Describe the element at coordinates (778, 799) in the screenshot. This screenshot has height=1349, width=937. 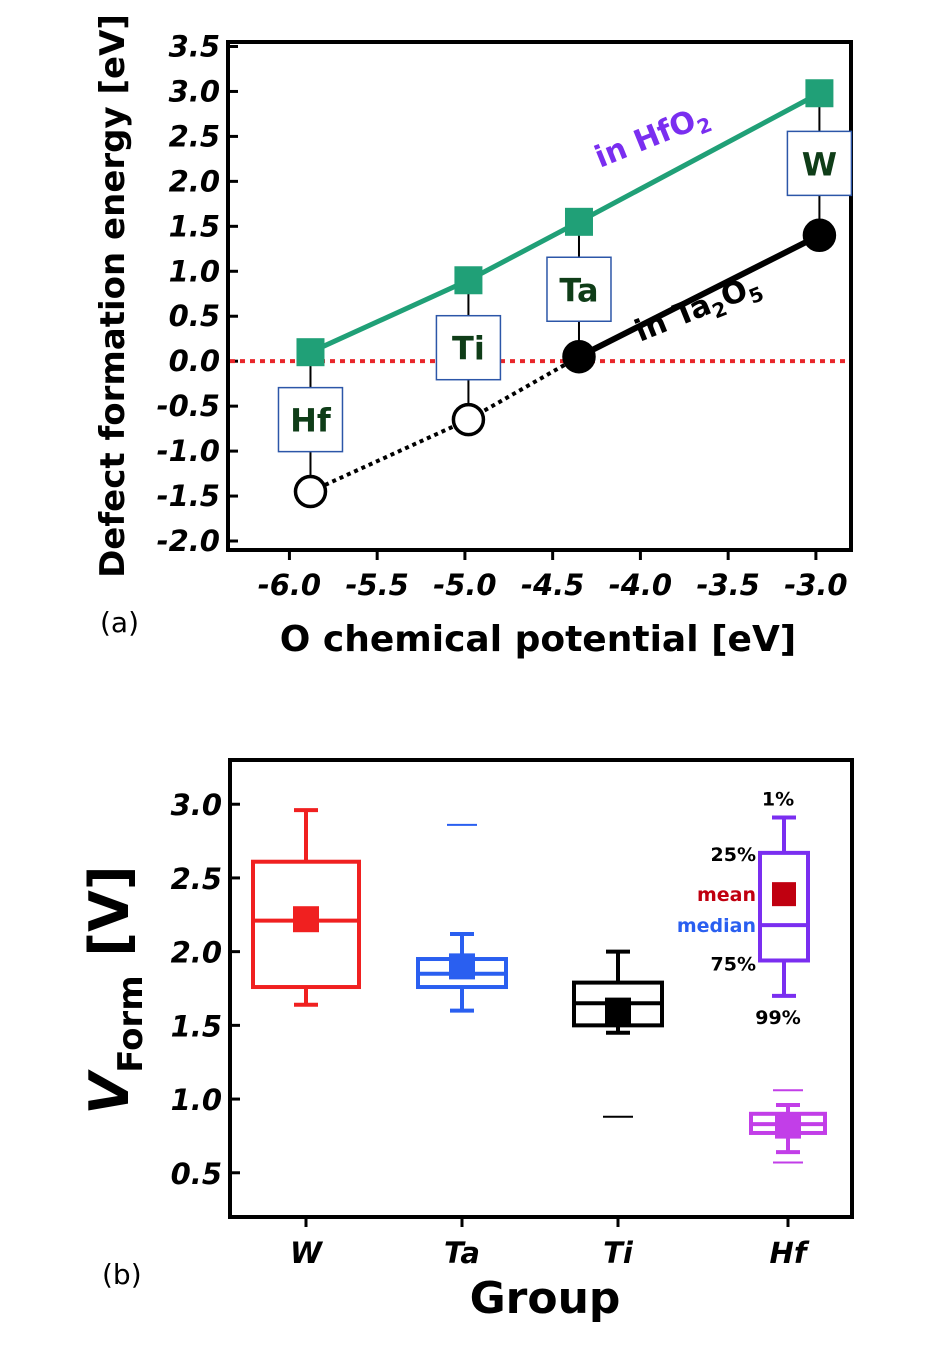
I see `legend-label-p1: 1%` at that location.